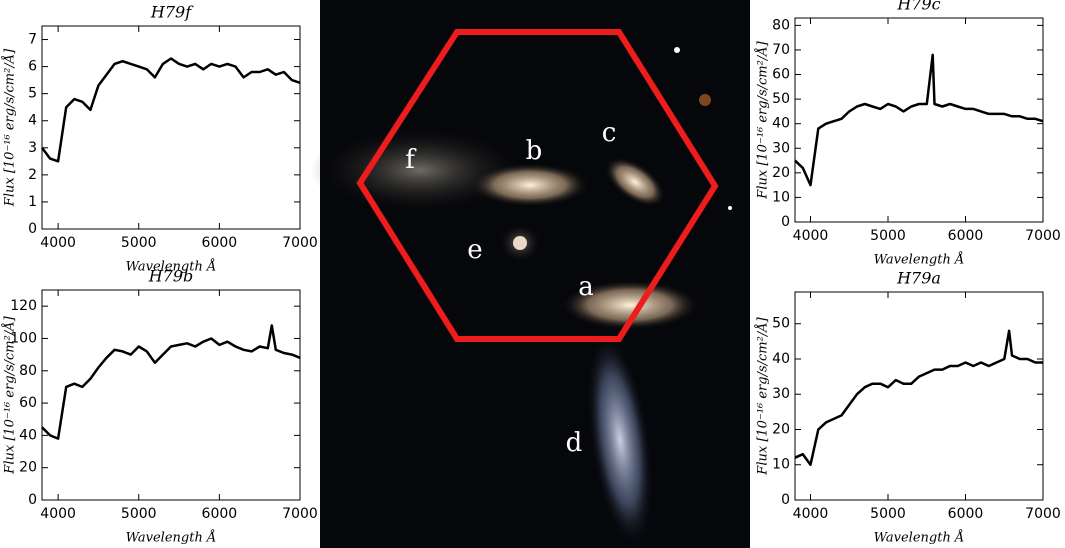 The width and height of the screenshot is (1065, 548). Describe the element at coordinates (918, 7) in the screenshot. I see `chart-title: H79c` at that location.